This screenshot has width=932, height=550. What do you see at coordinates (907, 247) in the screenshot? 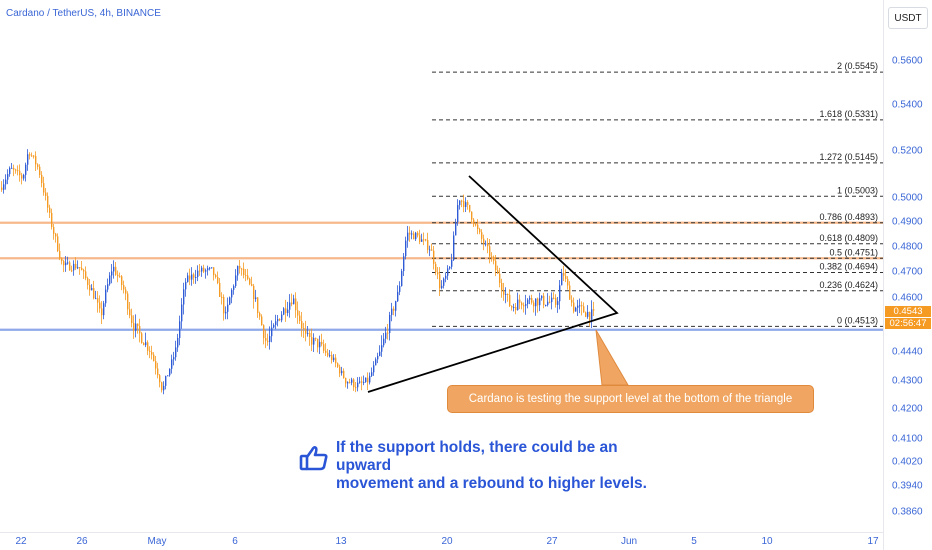
I see `y-tick-label: 0.4800` at bounding box center [907, 247].